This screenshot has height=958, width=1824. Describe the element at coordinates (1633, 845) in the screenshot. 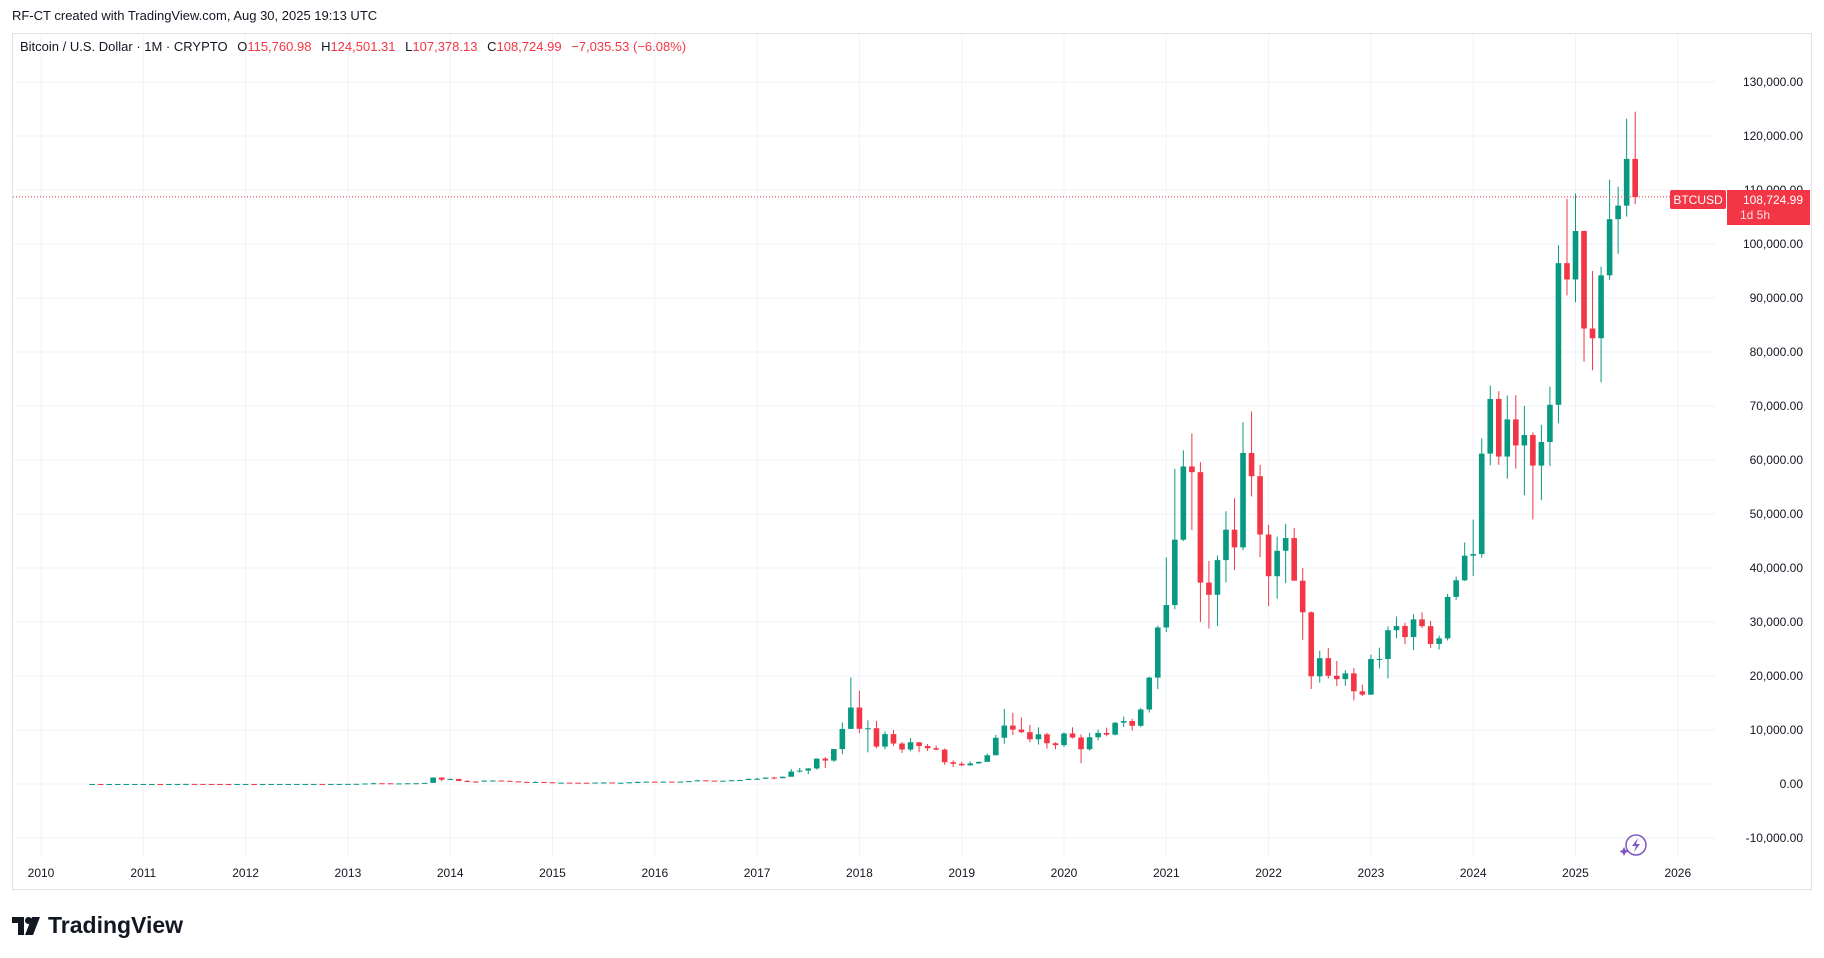

I see `lightning-icon` at that location.